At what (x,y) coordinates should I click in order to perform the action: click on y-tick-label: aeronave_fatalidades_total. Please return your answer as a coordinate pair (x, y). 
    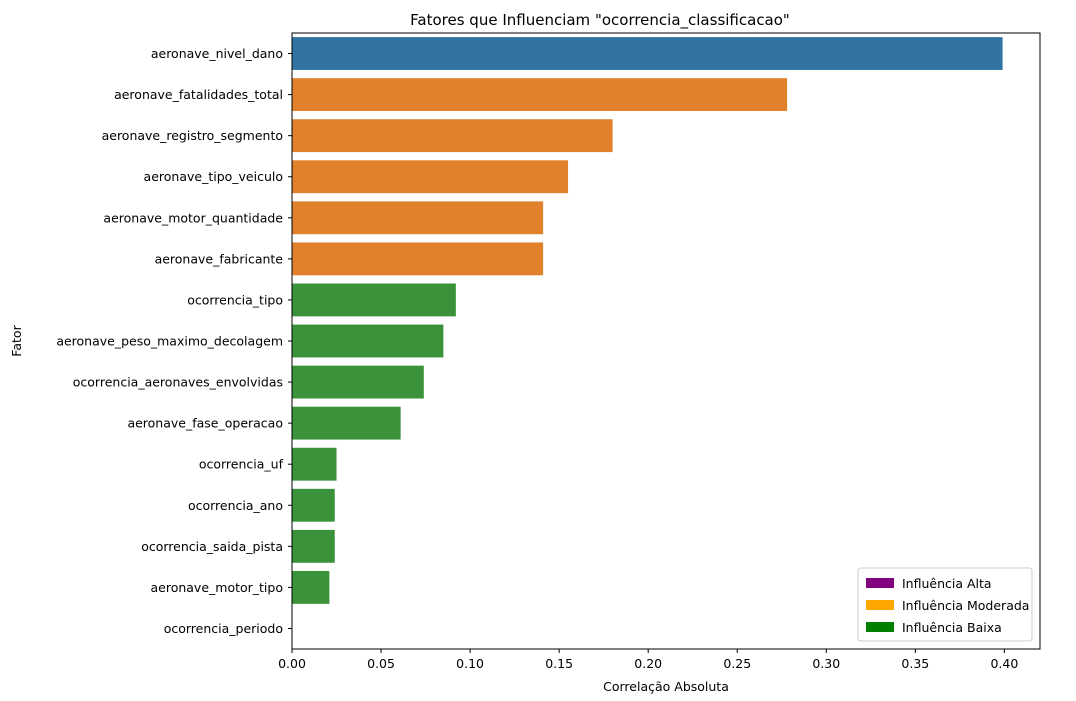
    Looking at the image, I should click on (198, 94).